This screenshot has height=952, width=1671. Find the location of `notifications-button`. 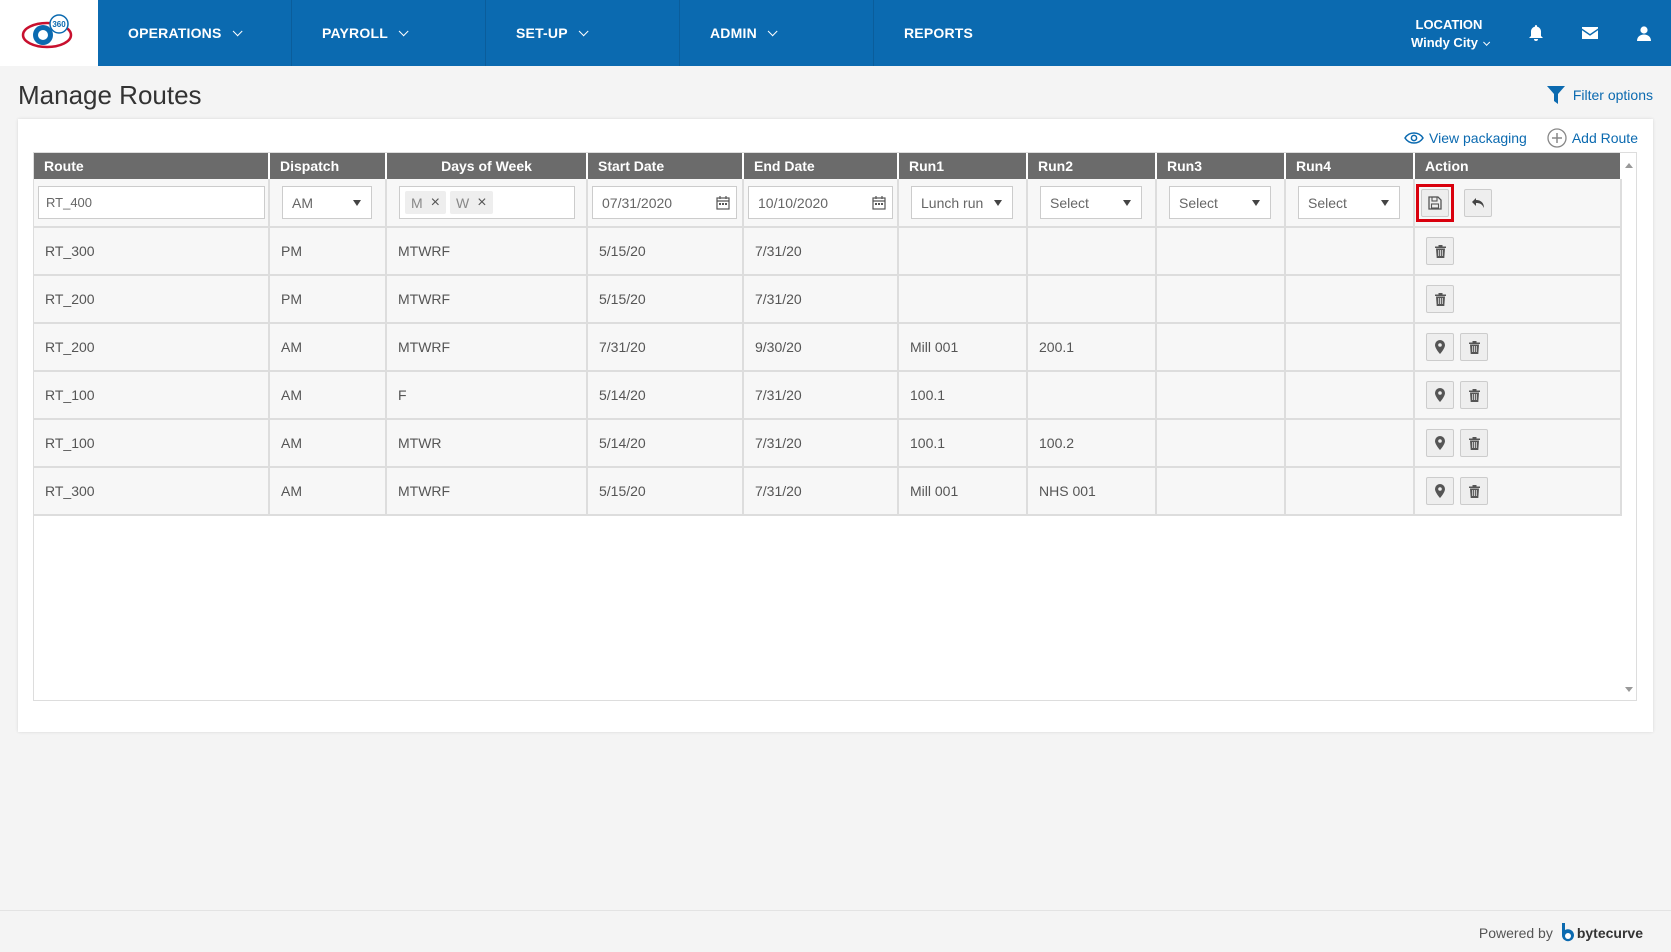

notifications-button is located at coordinates (1536, 33).